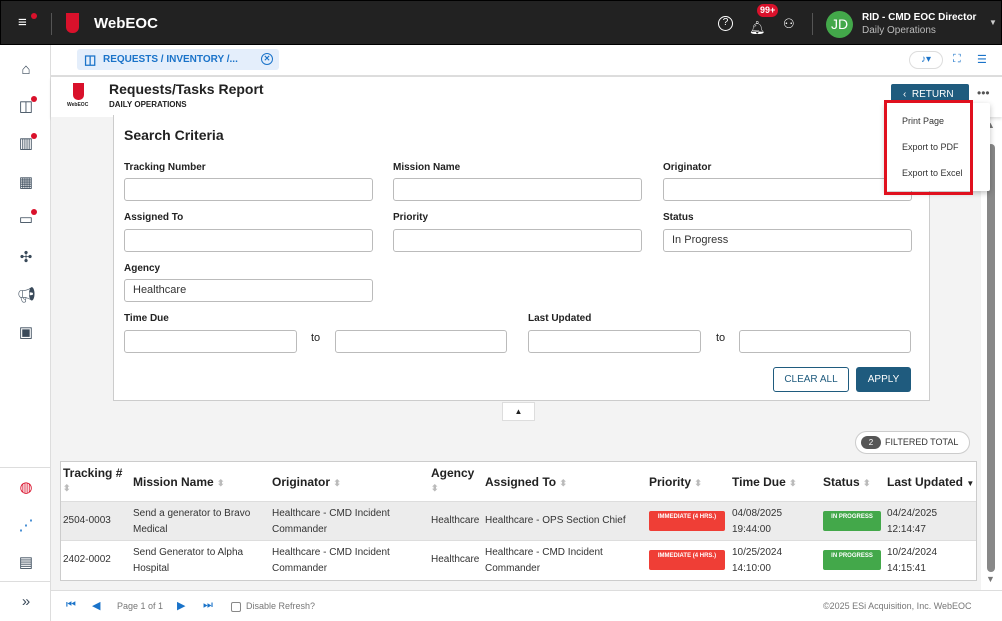 The width and height of the screenshot is (1002, 621). Describe the element at coordinates (787, 240) in the screenshot. I see `status-input: In Progress` at that location.